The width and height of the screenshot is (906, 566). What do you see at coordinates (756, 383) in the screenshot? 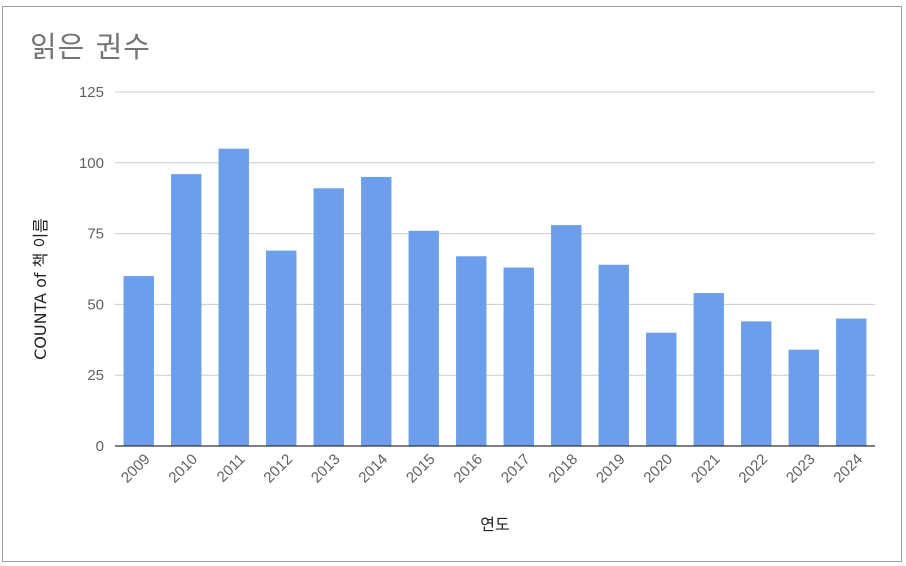
I see `bar-2022` at bounding box center [756, 383].